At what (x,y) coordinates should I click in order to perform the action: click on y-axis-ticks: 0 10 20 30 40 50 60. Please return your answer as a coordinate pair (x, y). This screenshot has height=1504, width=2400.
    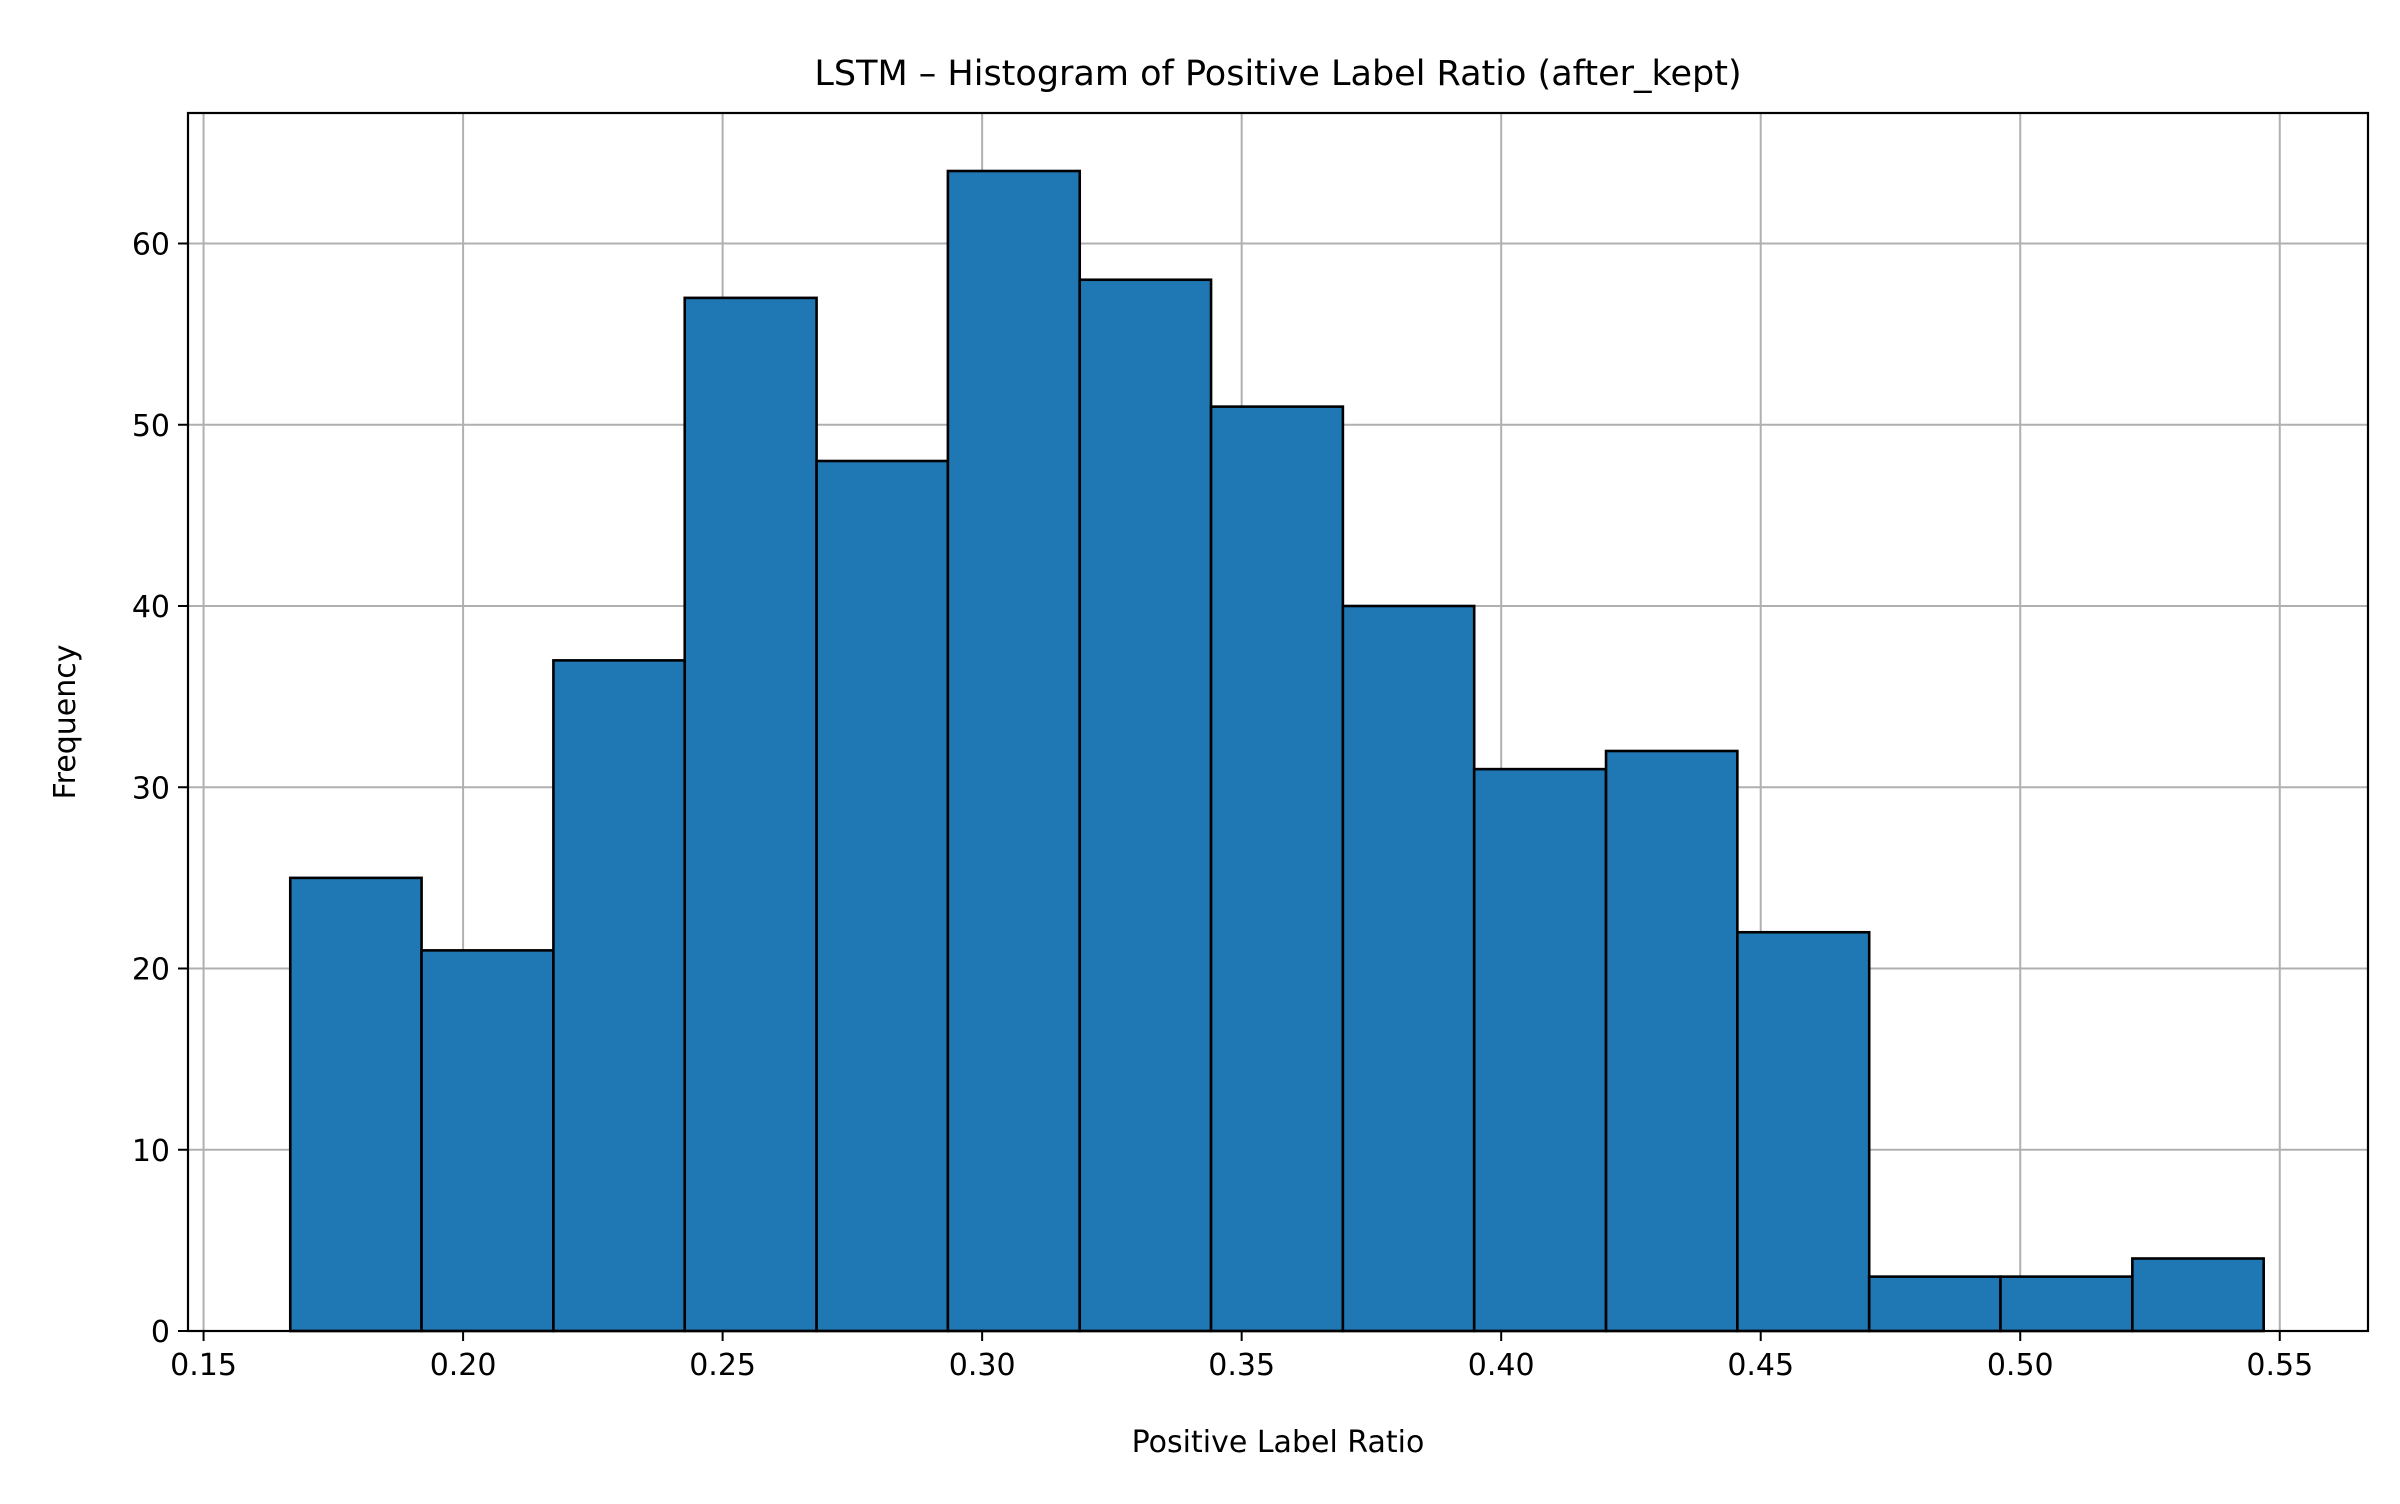
    Looking at the image, I should click on (160, 789).